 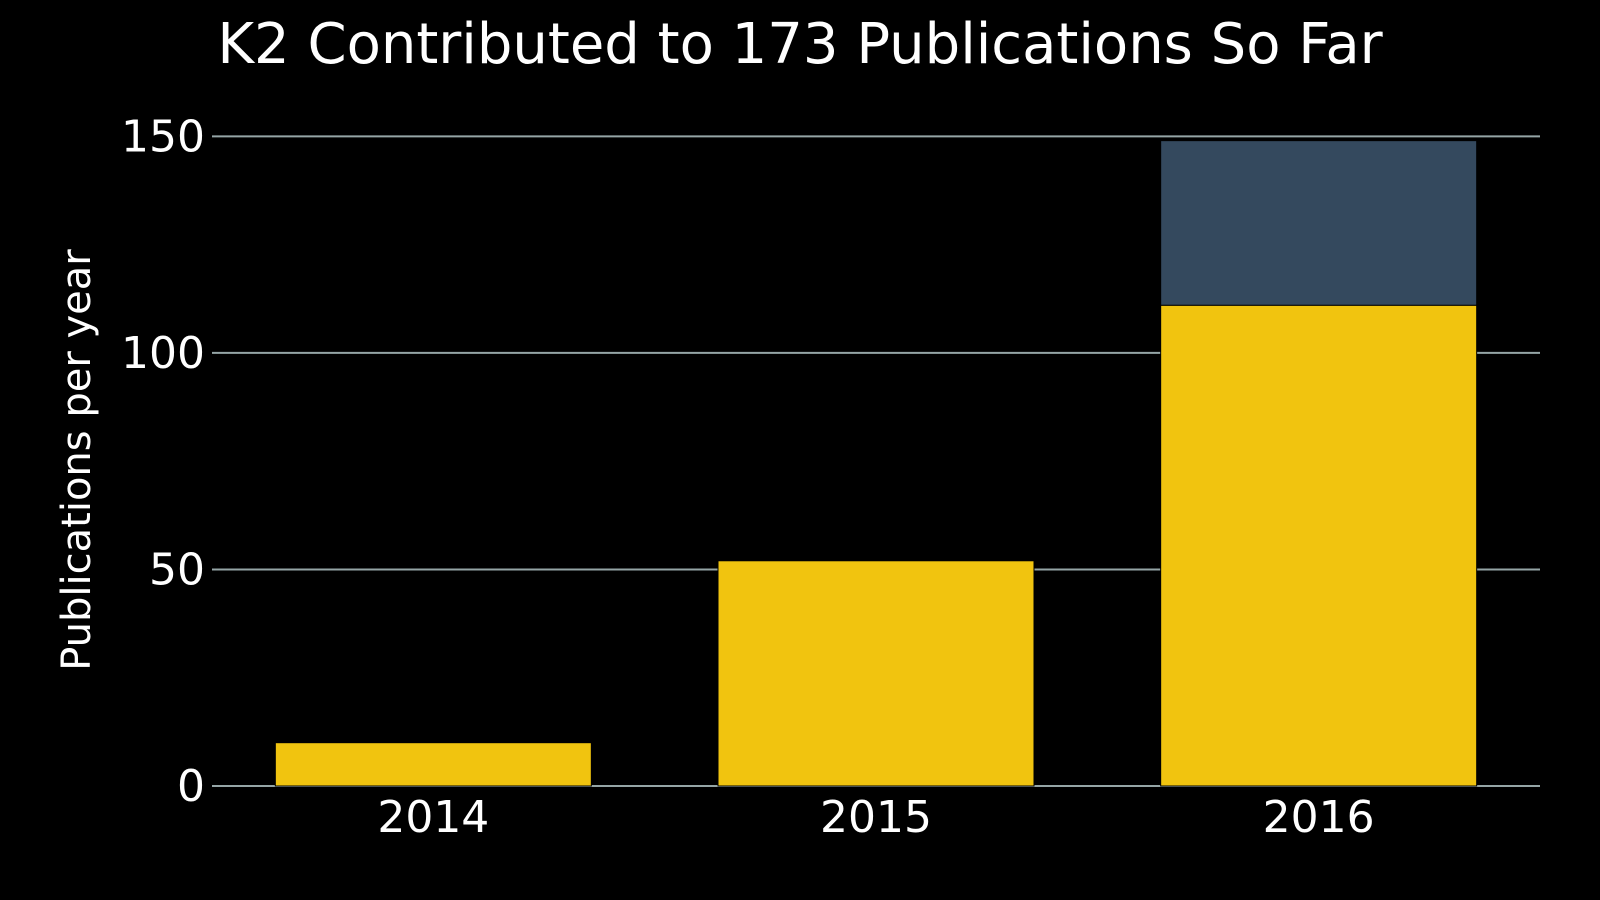 I want to click on x-tick-labels: 2014 2015 2016, so click(x=875, y=817).